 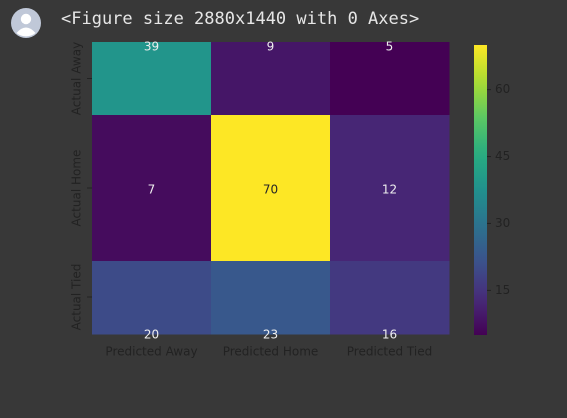 I want to click on cell-value-label: 7, so click(x=152, y=190).